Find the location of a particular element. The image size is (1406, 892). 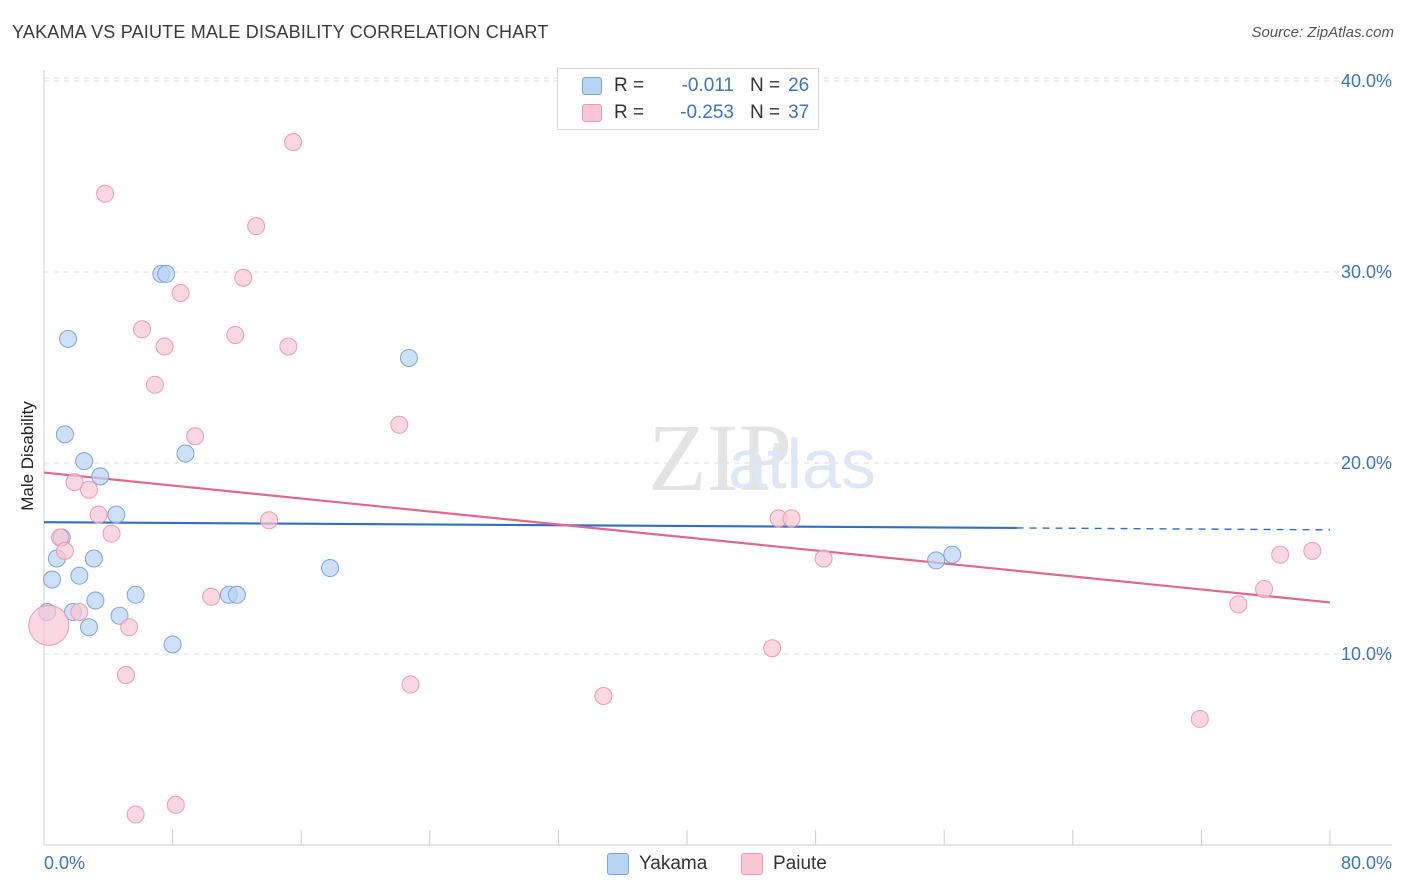

paiute-legend-label: Paiute is located at coordinates (800, 863).